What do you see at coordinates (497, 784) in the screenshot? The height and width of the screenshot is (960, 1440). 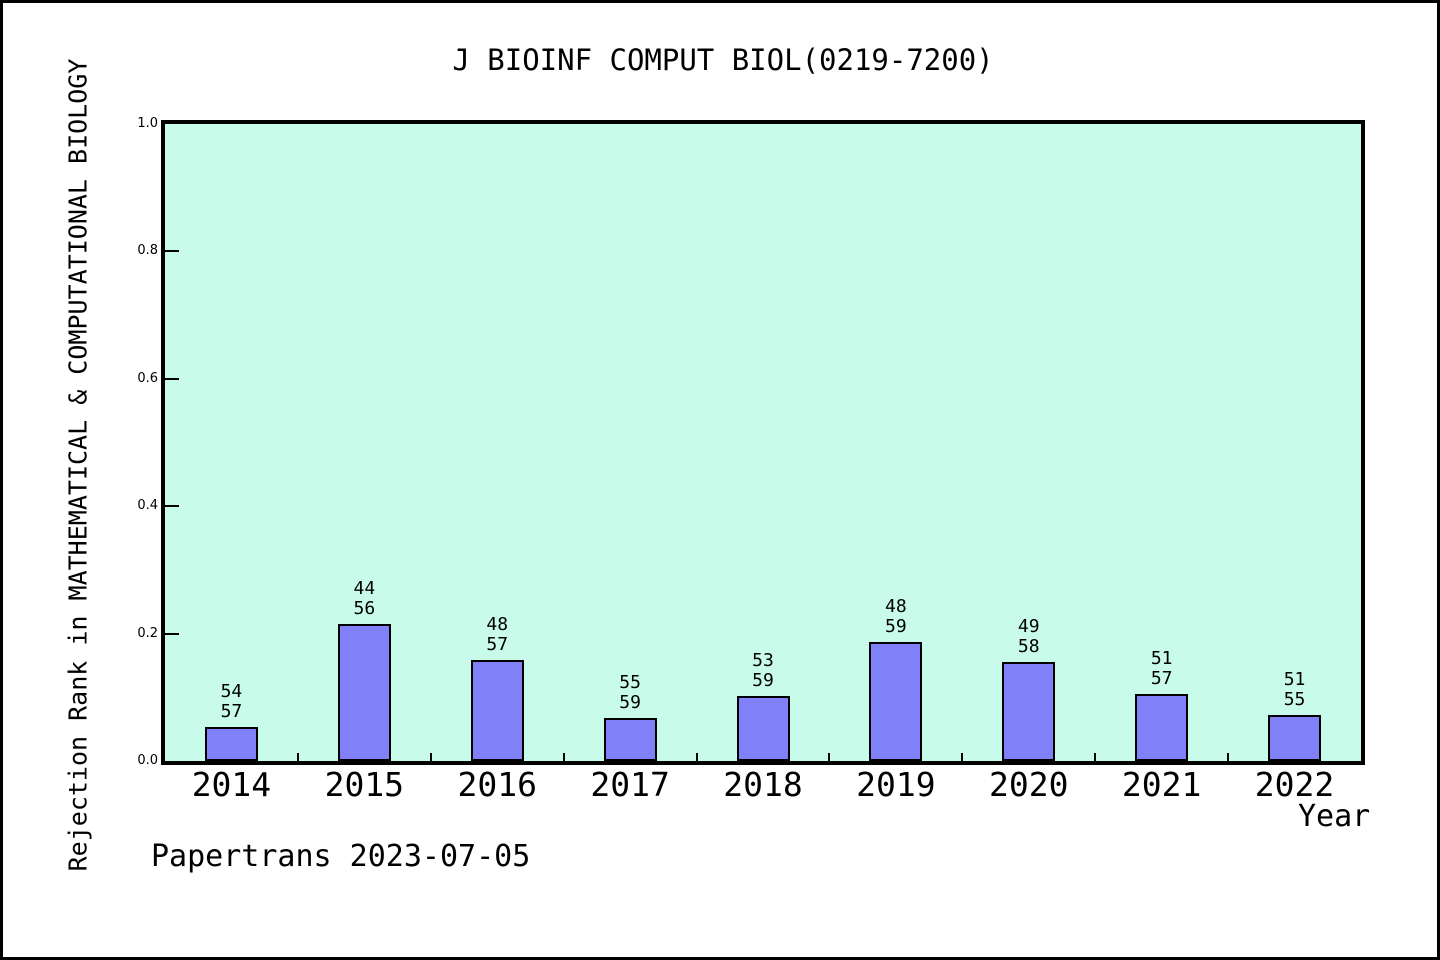 I see `x-tick-label: 2016` at bounding box center [497, 784].